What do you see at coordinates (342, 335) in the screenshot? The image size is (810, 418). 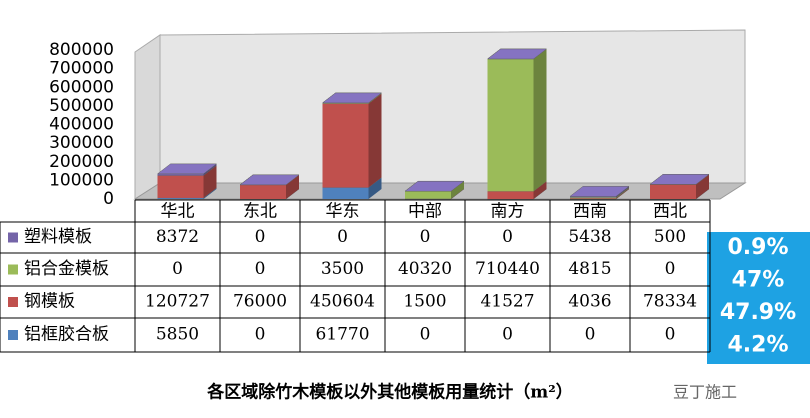 I see `table-cell: 61770` at bounding box center [342, 335].